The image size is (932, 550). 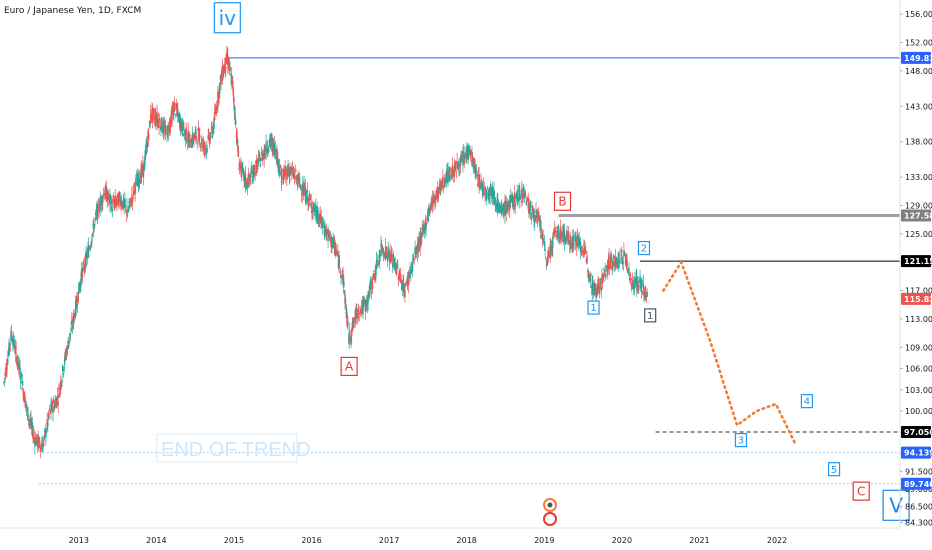 What do you see at coordinates (550, 519) in the screenshot?
I see `logo-ring-bottom` at bounding box center [550, 519].